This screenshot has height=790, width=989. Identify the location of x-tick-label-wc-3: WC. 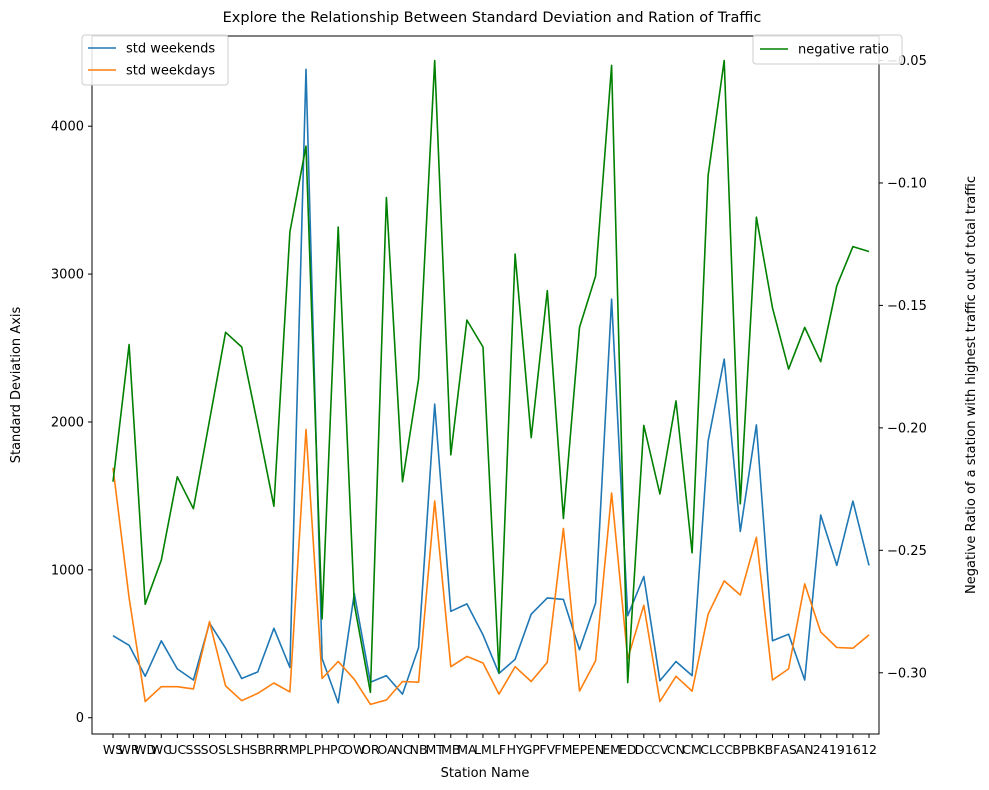
(161, 749).